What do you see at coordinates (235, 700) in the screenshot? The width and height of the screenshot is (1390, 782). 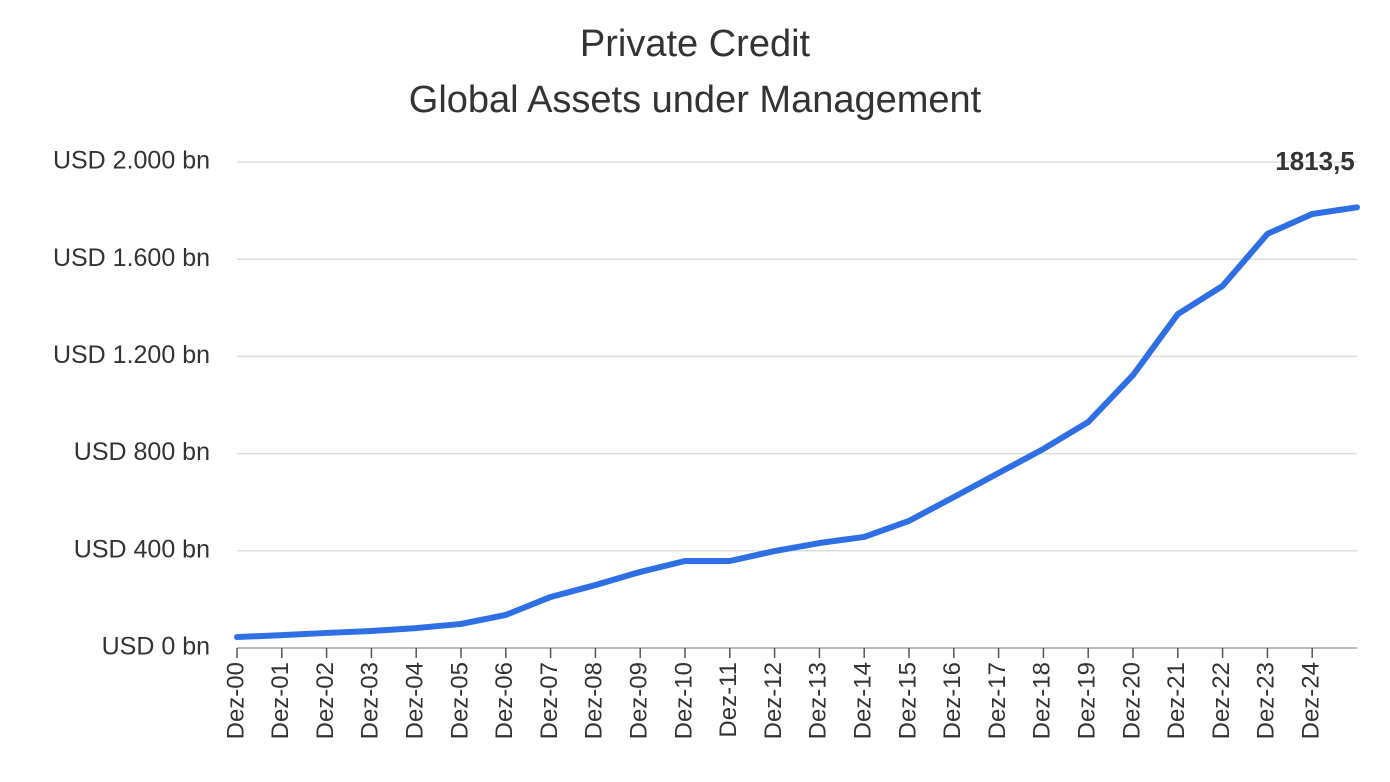 I see `x-tick-label: Dez-00` at bounding box center [235, 700].